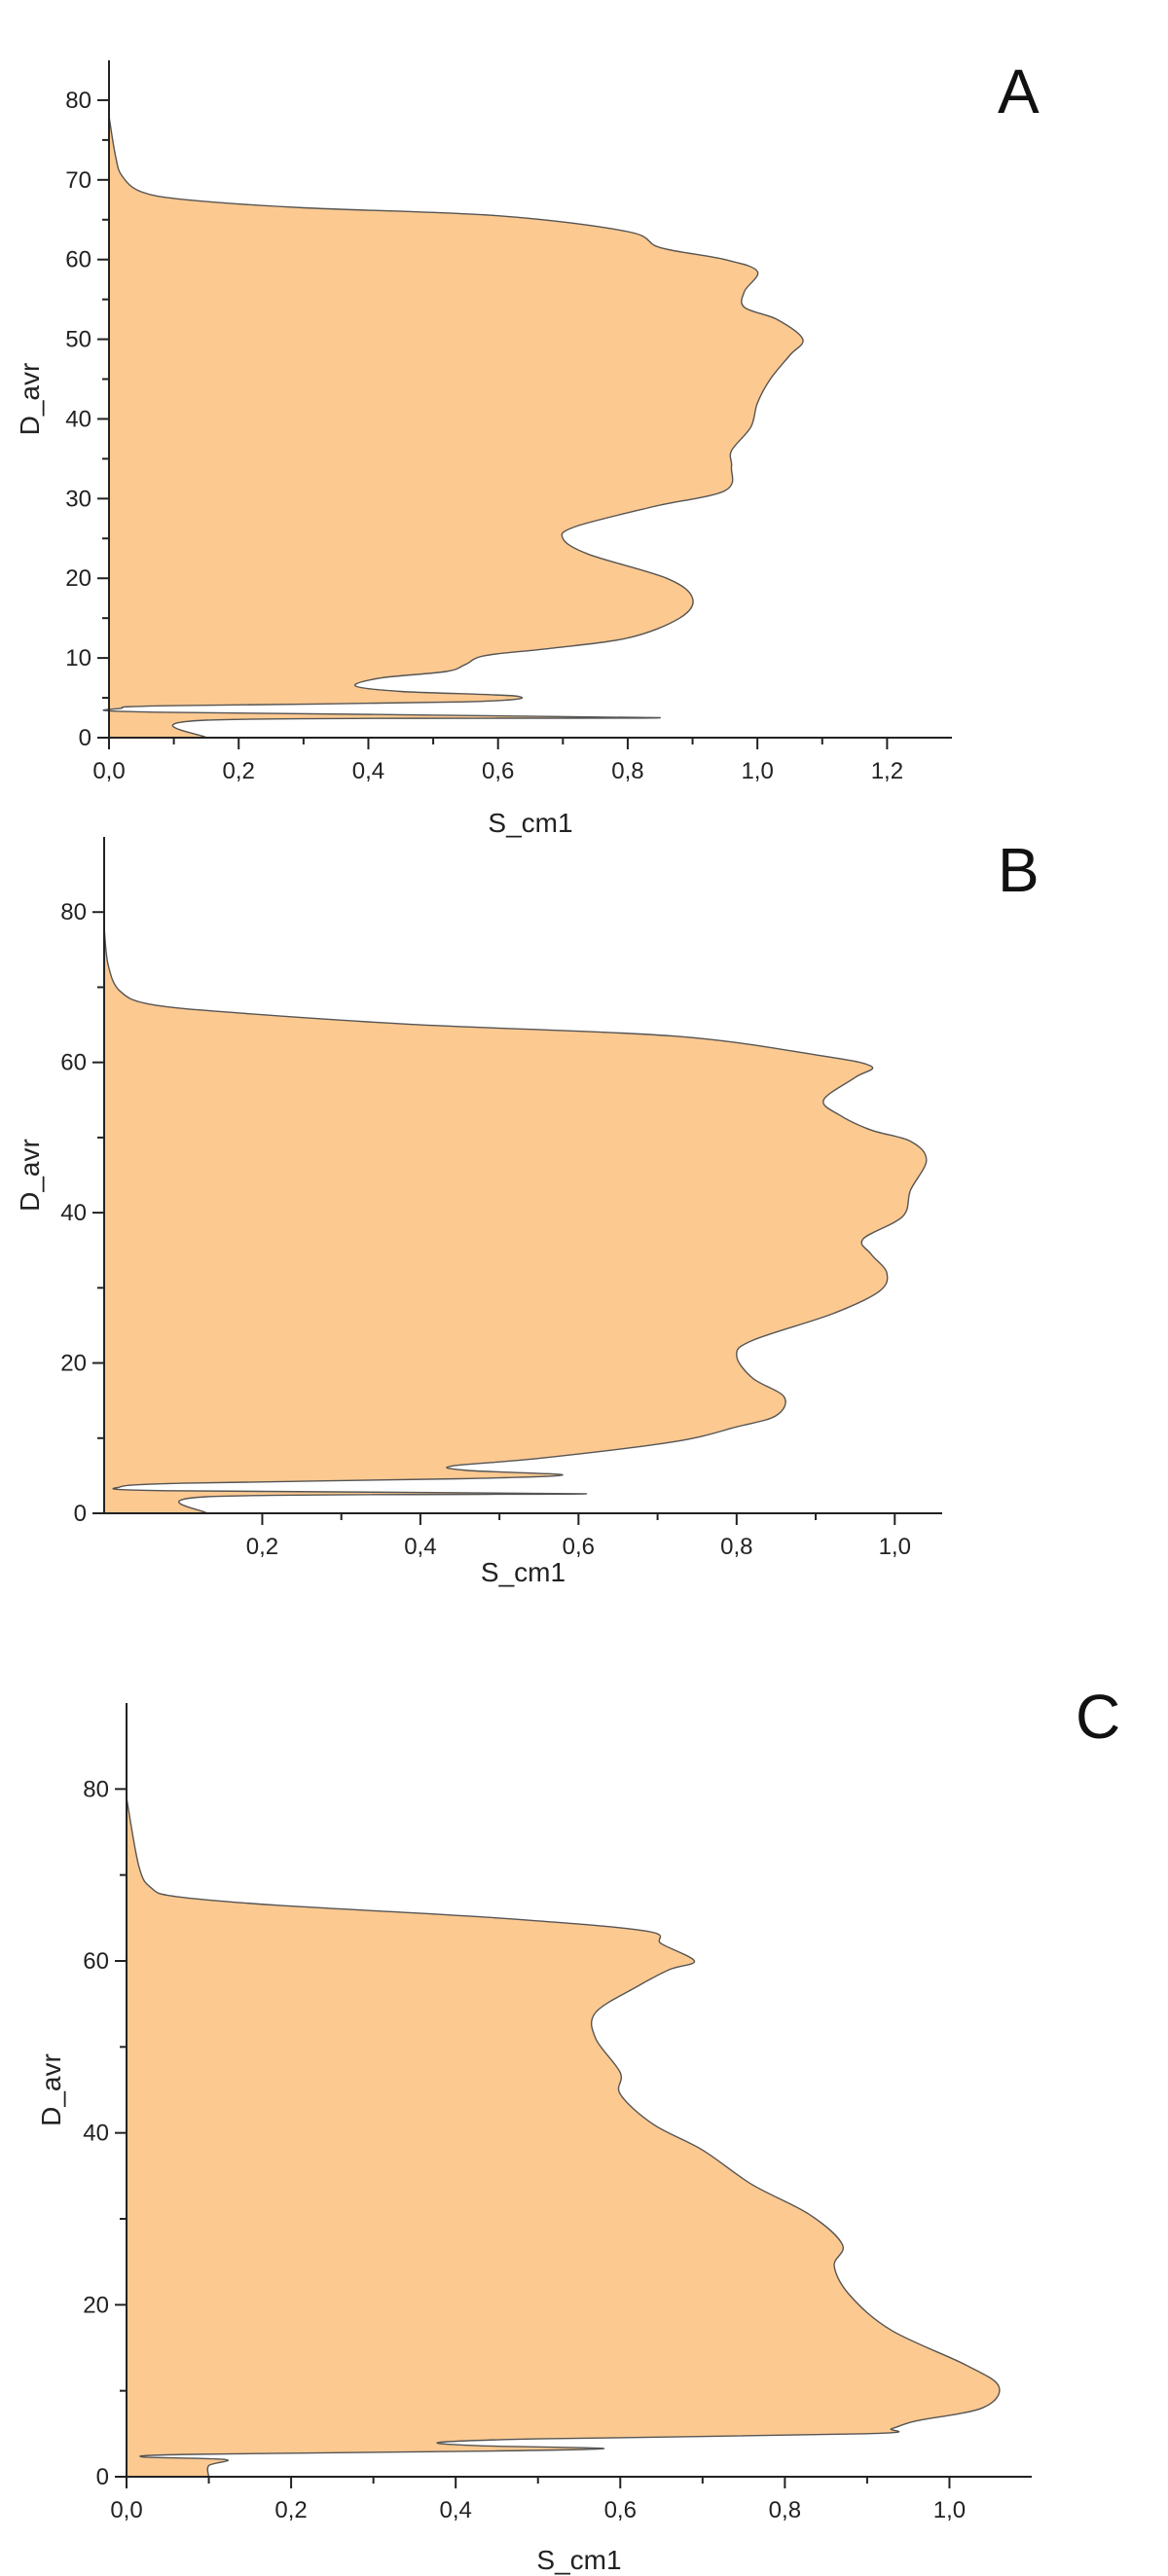 Image resolution: width=1168 pixels, height=2576 pixels. I want to click on x-tick-label: 1,2, so click(887, 771).